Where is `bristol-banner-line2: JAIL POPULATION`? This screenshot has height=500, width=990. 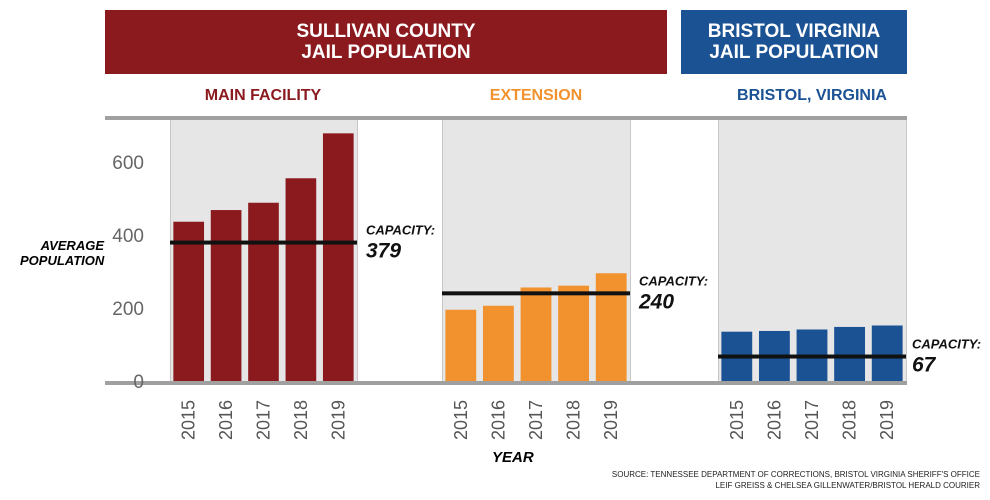
bristol-banner-line2: JAIL POPULATION is located at coordinates (794, 52).